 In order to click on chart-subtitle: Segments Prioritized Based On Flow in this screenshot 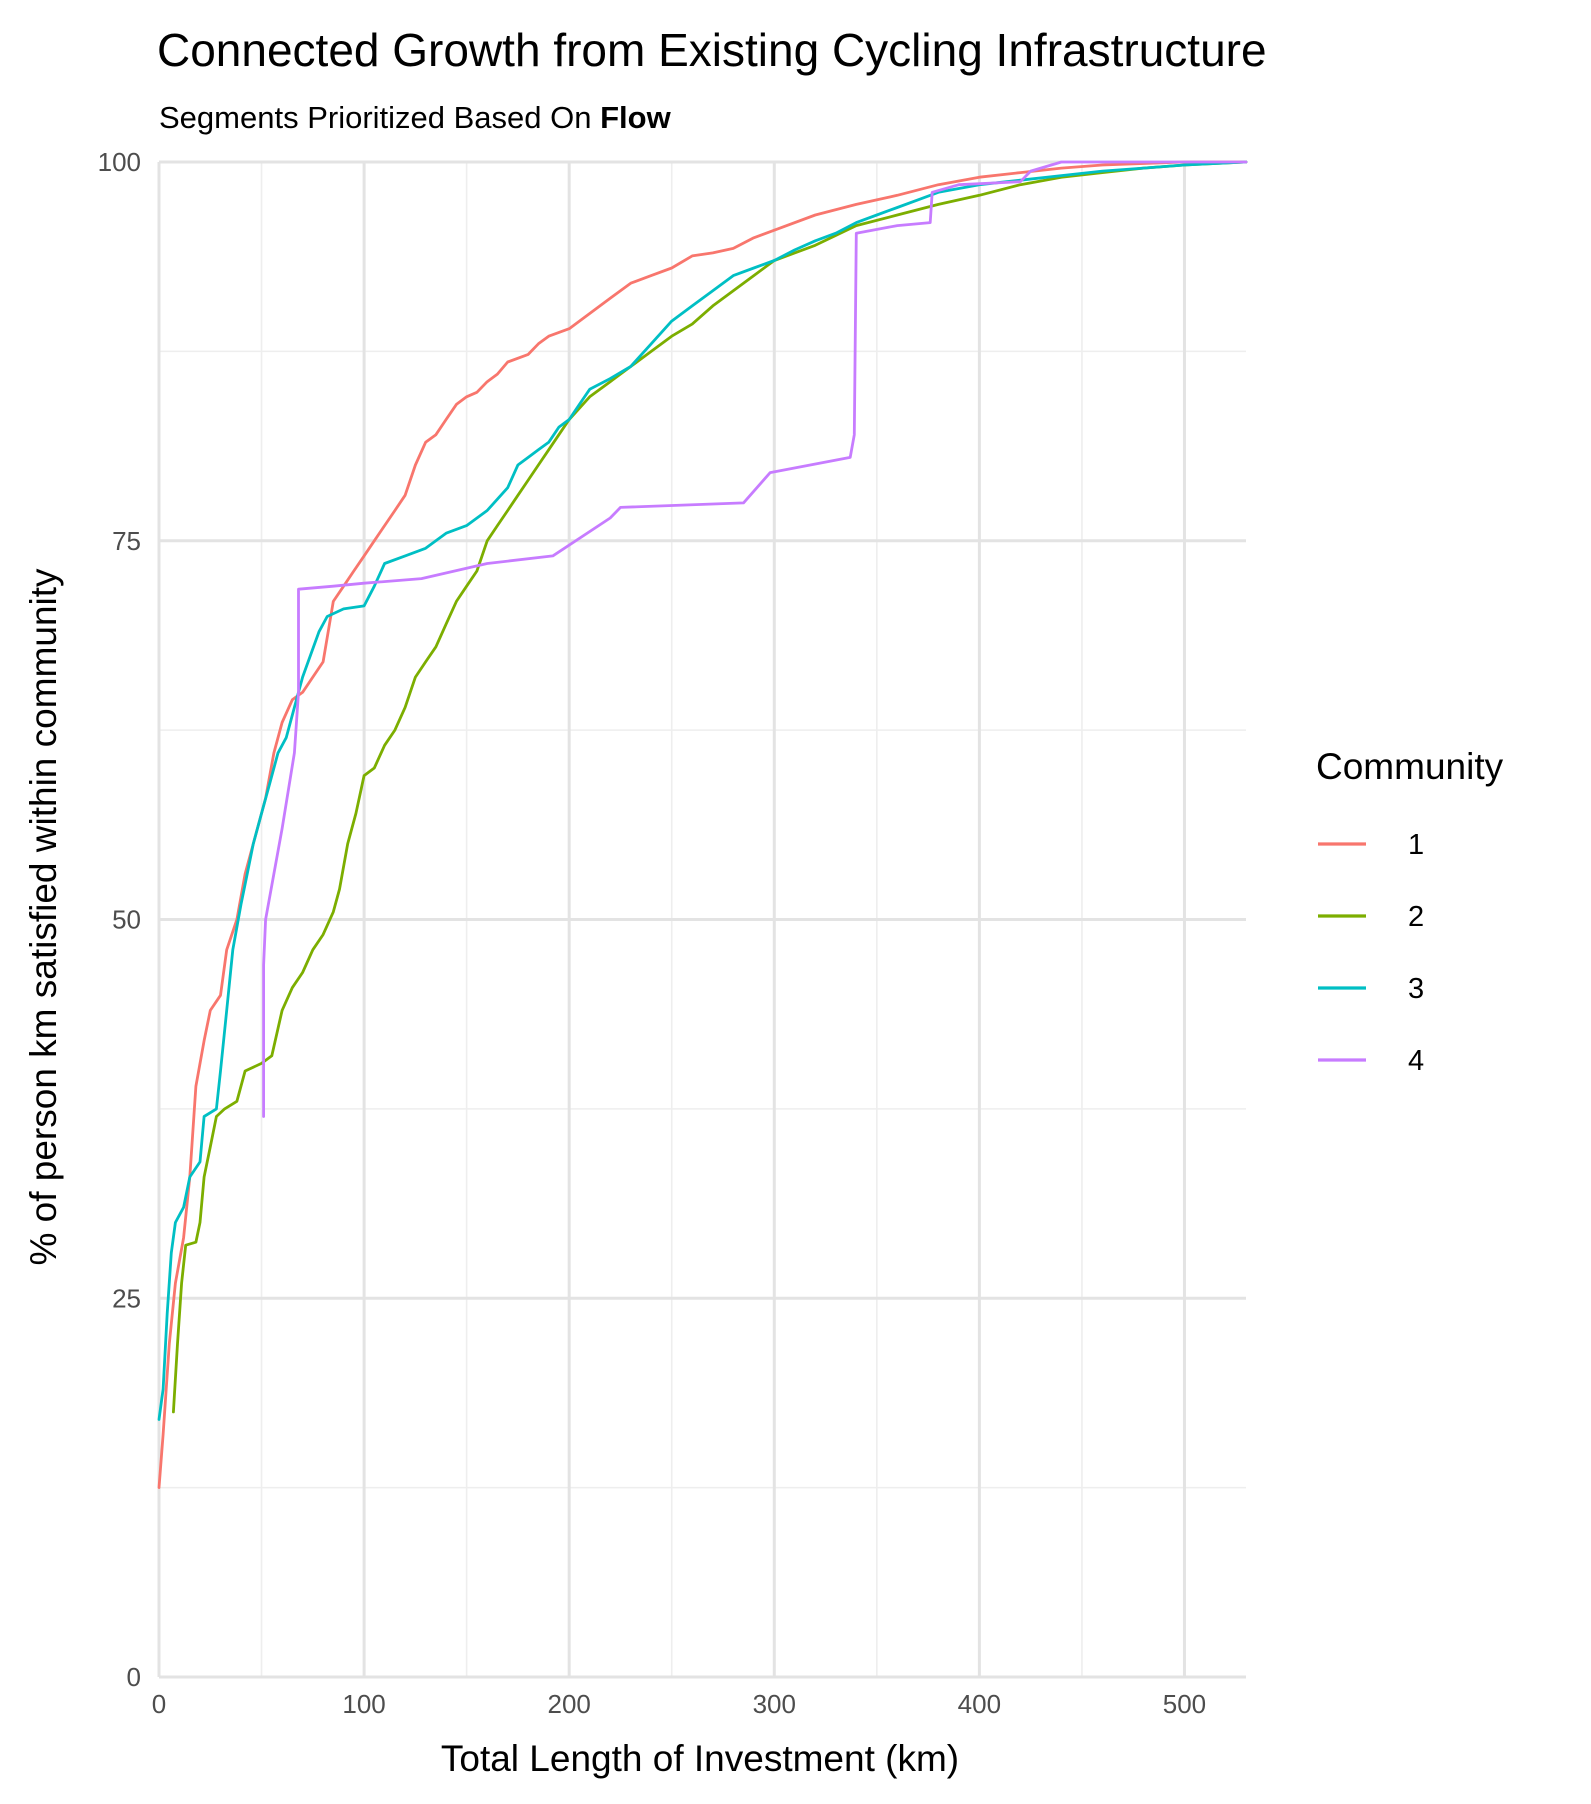, I will do `click(415, 117)`.